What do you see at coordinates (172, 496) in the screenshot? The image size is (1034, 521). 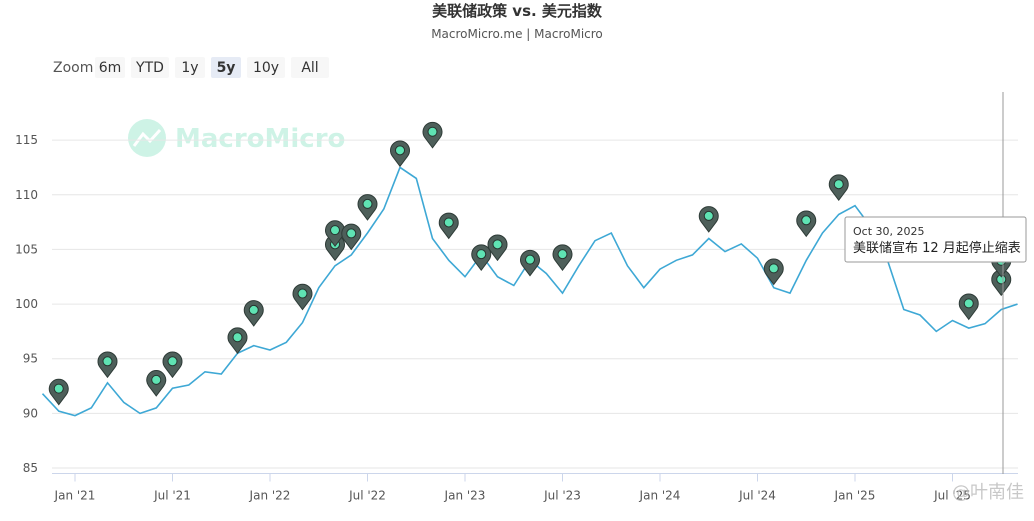 I see `x-tick-label: Jul '21` at bounding box center [172, 496].